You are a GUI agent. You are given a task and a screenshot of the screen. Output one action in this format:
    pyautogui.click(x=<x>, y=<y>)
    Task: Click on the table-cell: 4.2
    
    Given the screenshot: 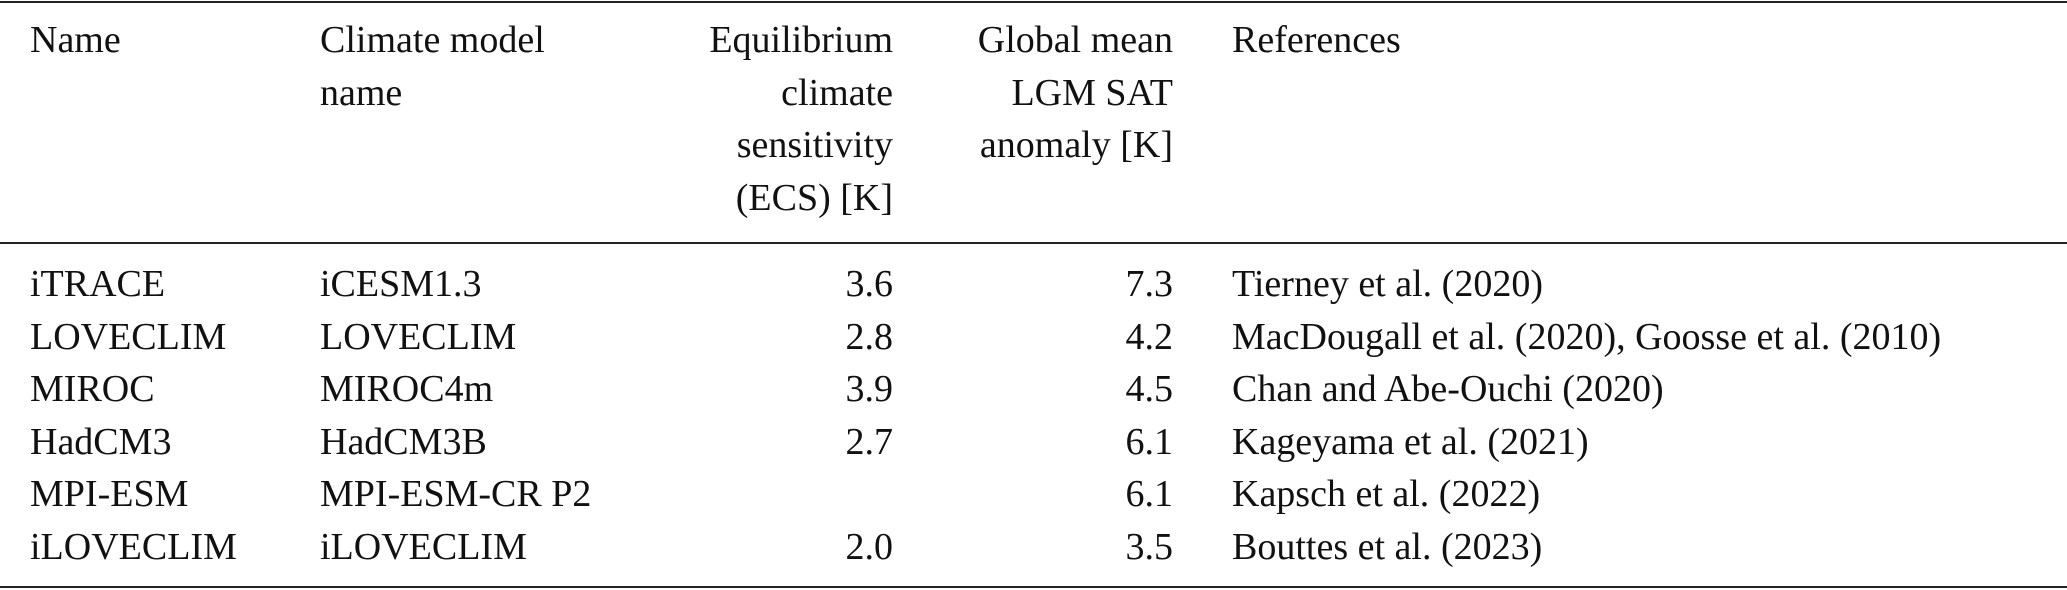 What is the action you would take?
    pyautogui.click(x=1149, y=336)
    